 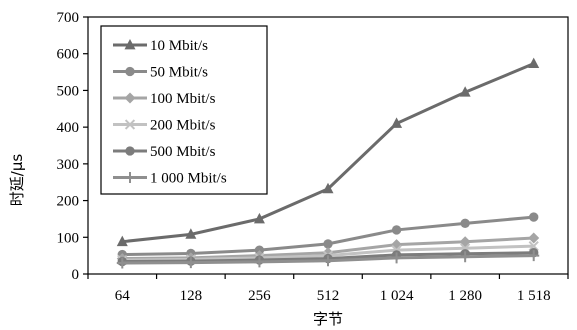 I want to click on x-tick-label: 1 280, so click(x=465, y=296).